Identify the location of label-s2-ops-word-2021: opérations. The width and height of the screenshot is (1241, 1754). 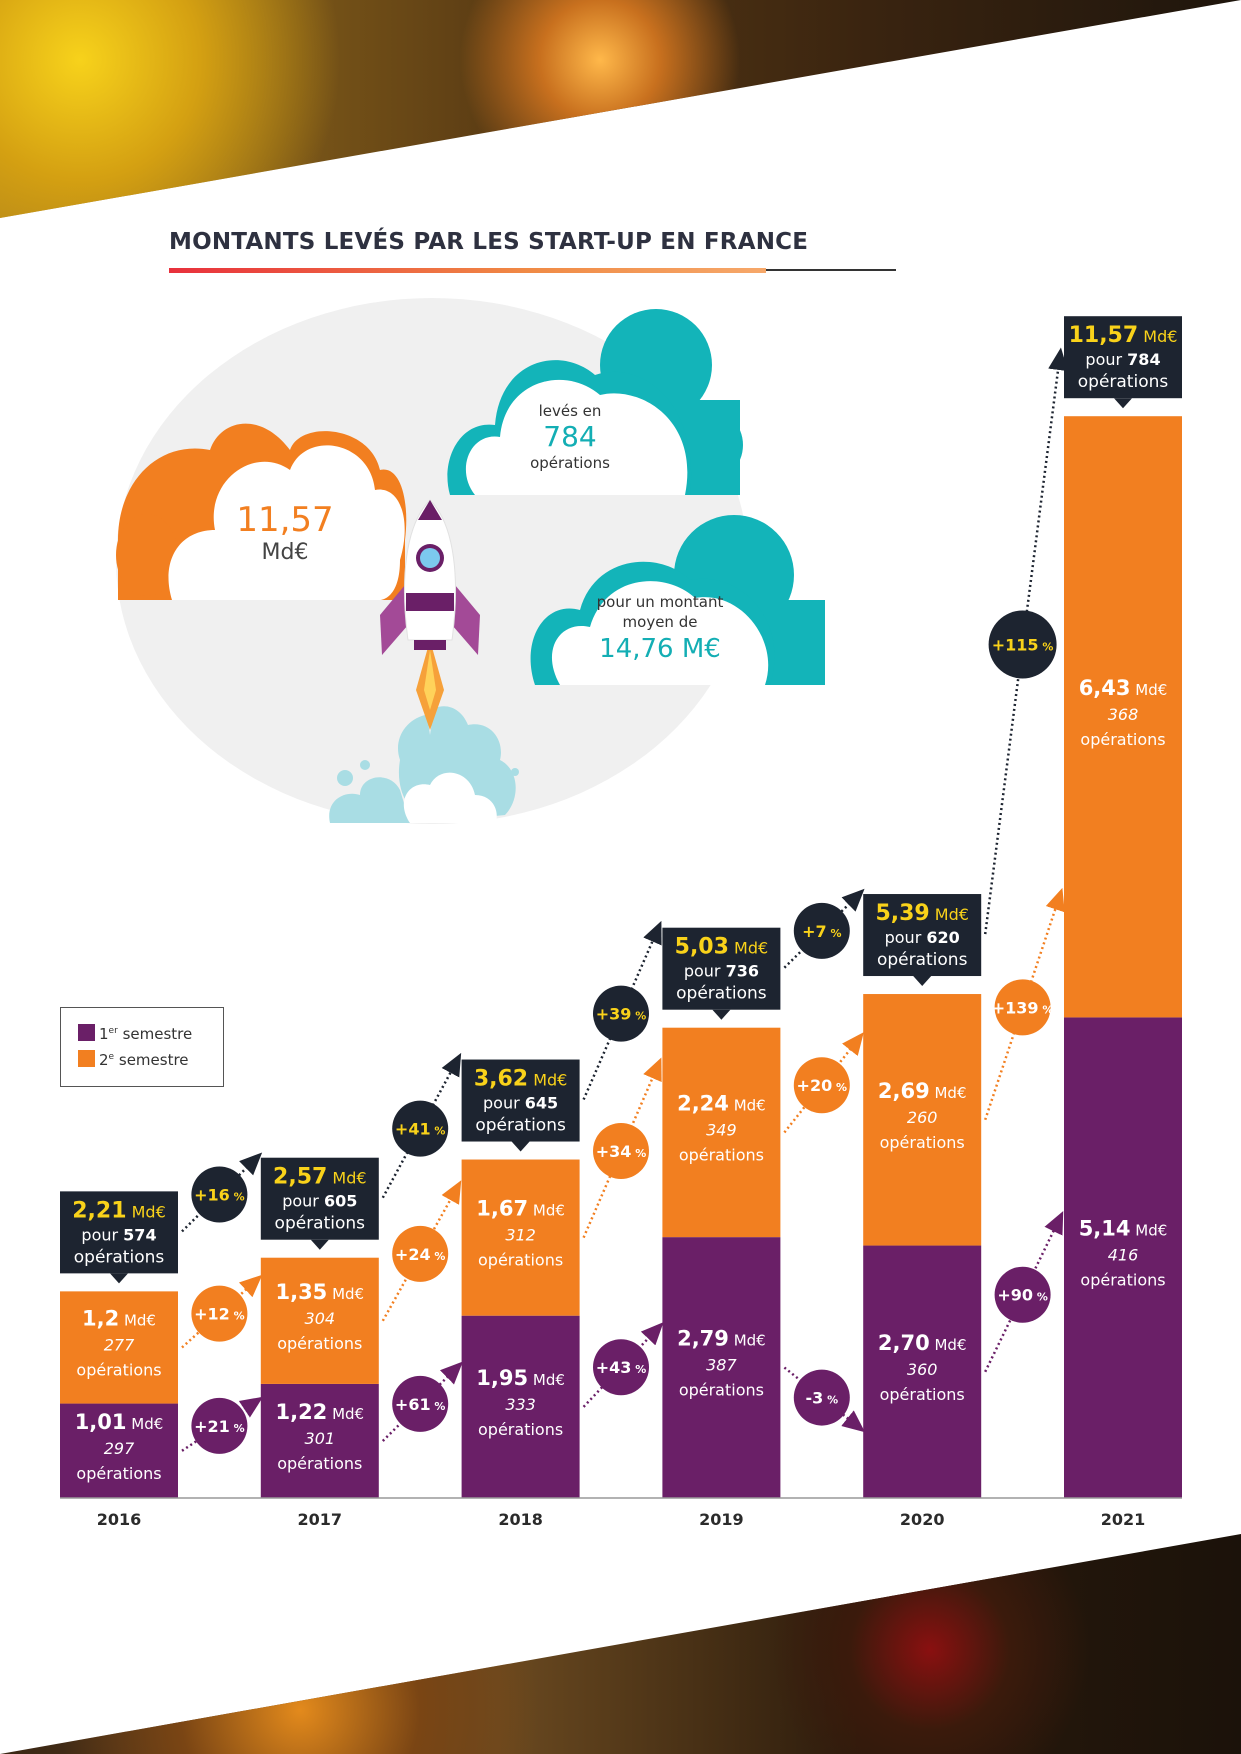
(1122, 739).